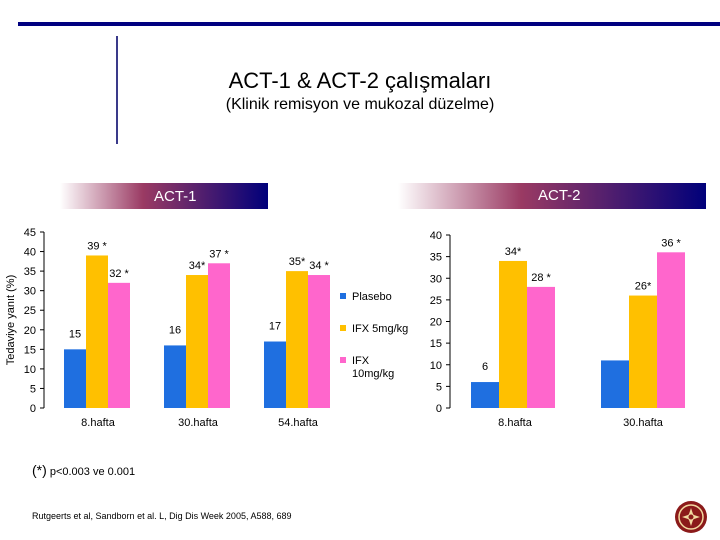 The width and height of the screenshot is (720, 540). Describe the element at coordinates (30, 233) in the screenshot. I see `y-tick-label: 45` at that location.